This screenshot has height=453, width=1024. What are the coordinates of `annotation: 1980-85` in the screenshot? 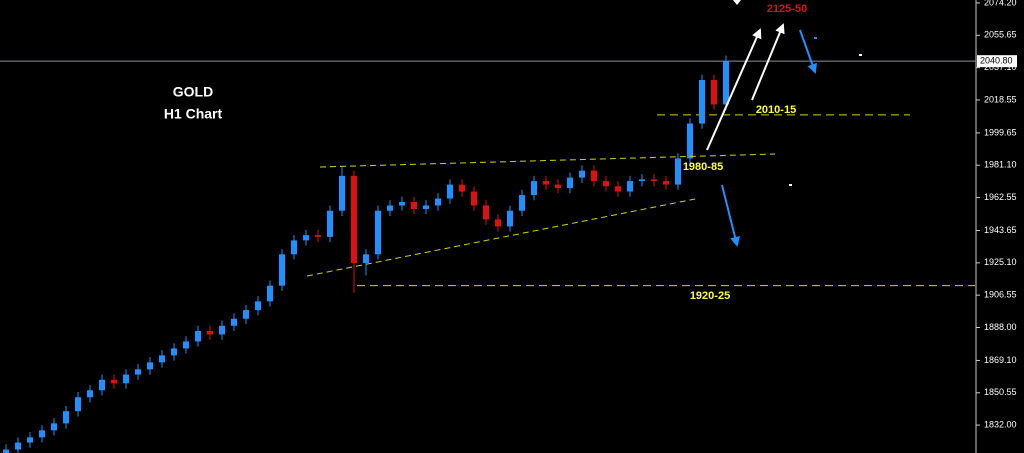 It's located at (703, 167).